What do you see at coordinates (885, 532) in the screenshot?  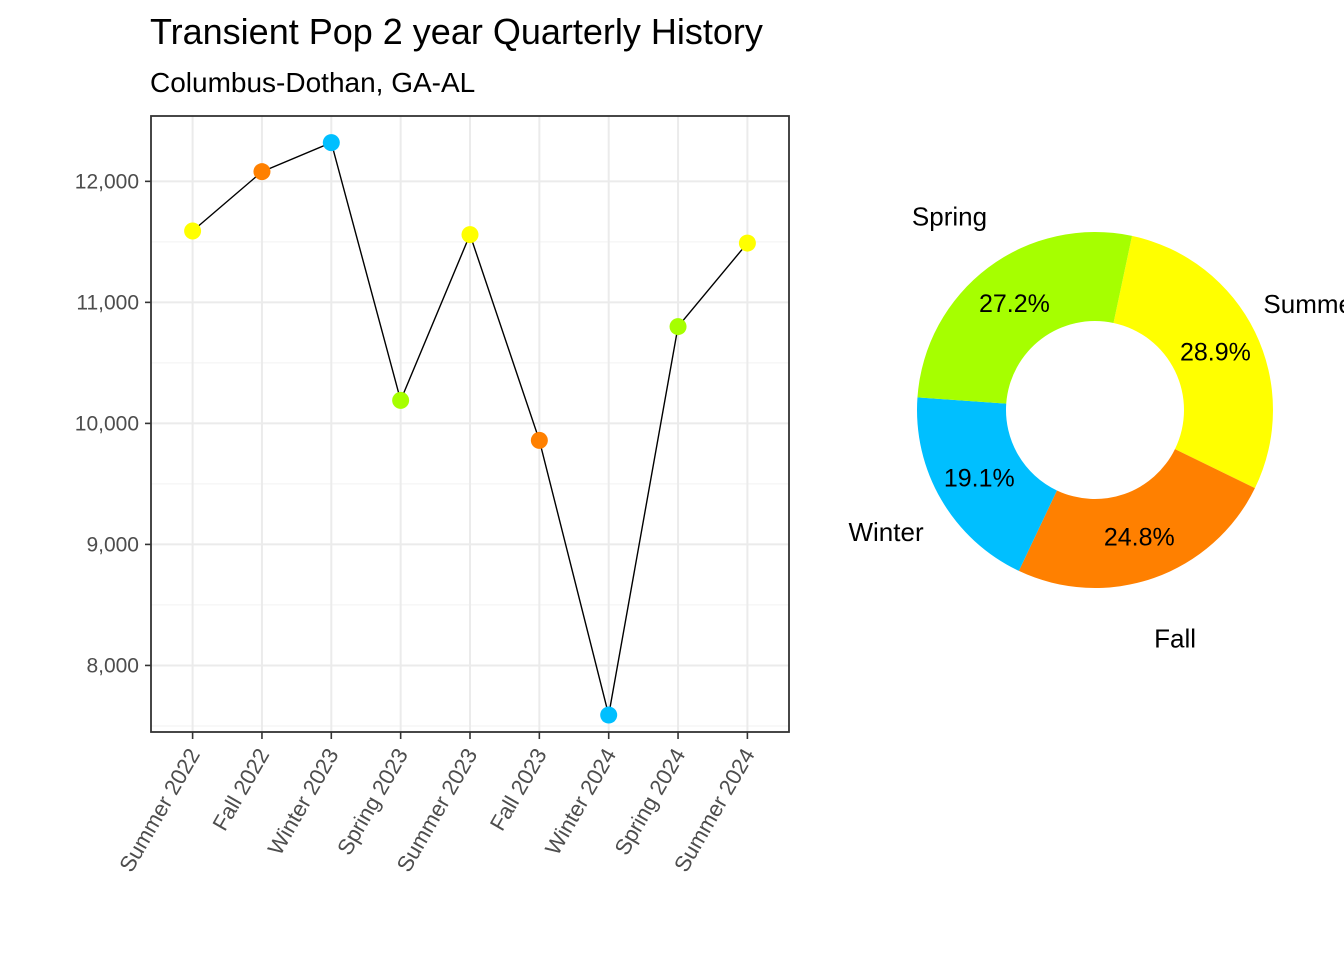 I see `donut-category-label: Winter` at bounding box center [885, 532].